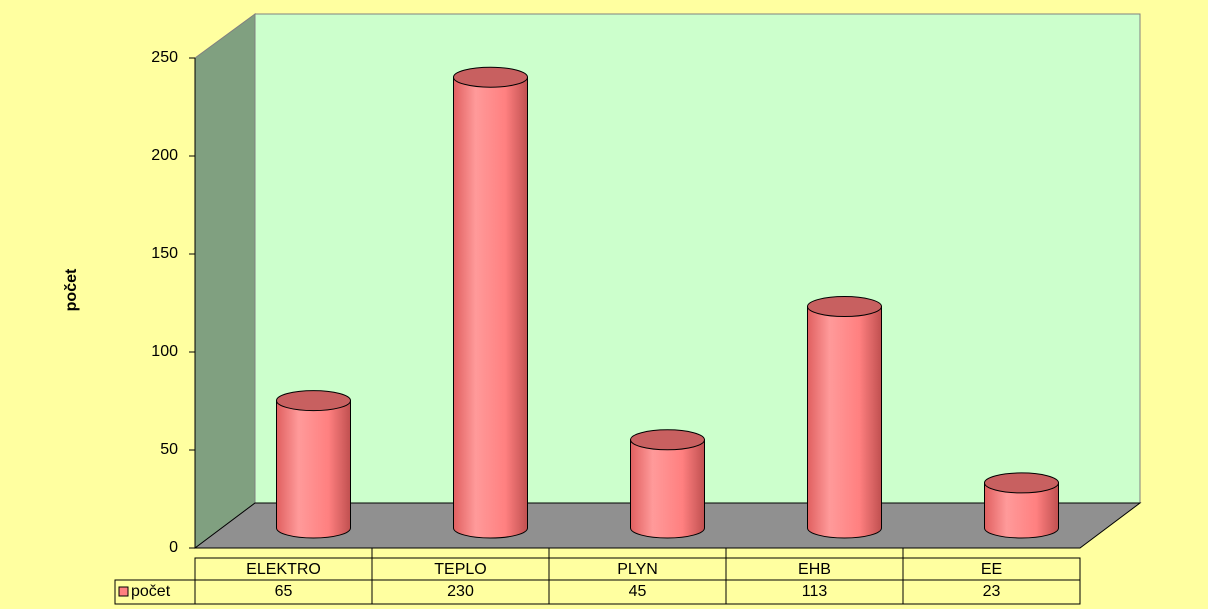 The height and width of the screenshot is (609, 1208). What do you see at coordinates (164, 155) in the screenshot?
I see `y-tick-label: 200` at bounding box center [164, 155].